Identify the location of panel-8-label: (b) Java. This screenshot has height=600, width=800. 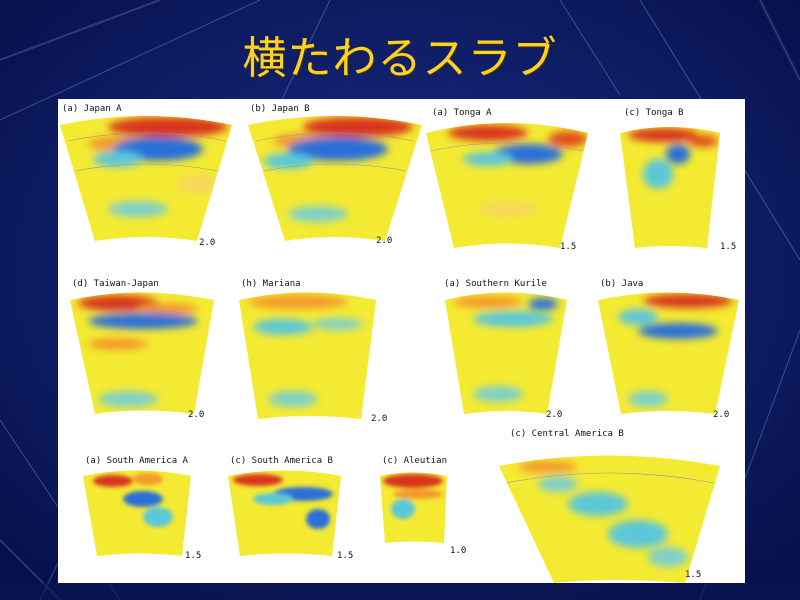
(621, 284).